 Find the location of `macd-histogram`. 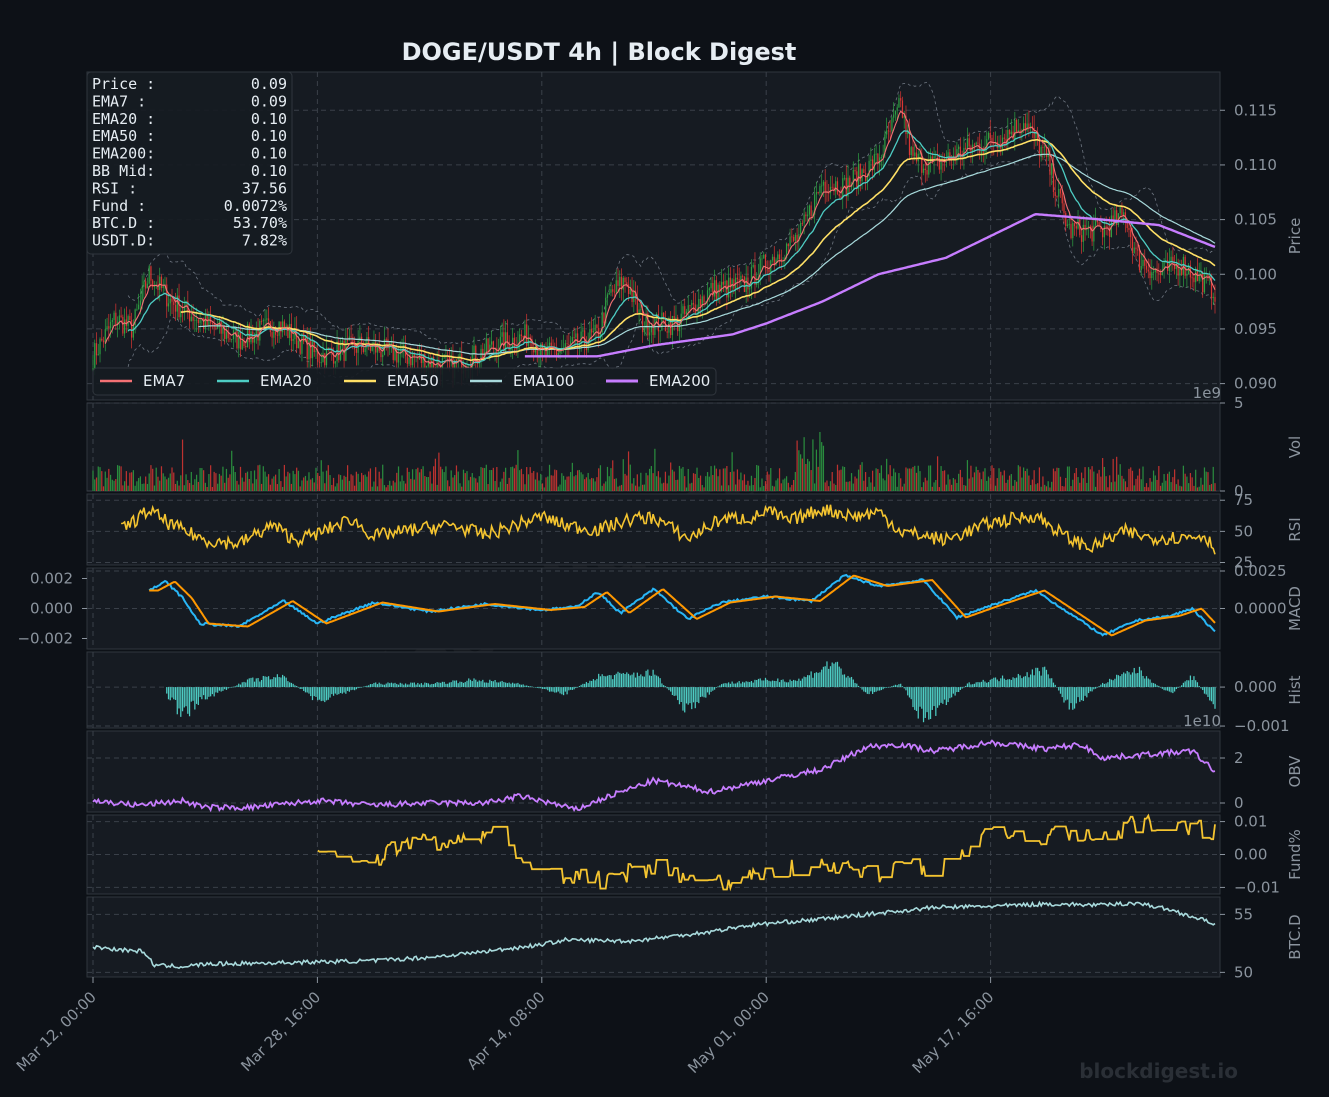

macd-histogram is located at coordinates (691, 692).